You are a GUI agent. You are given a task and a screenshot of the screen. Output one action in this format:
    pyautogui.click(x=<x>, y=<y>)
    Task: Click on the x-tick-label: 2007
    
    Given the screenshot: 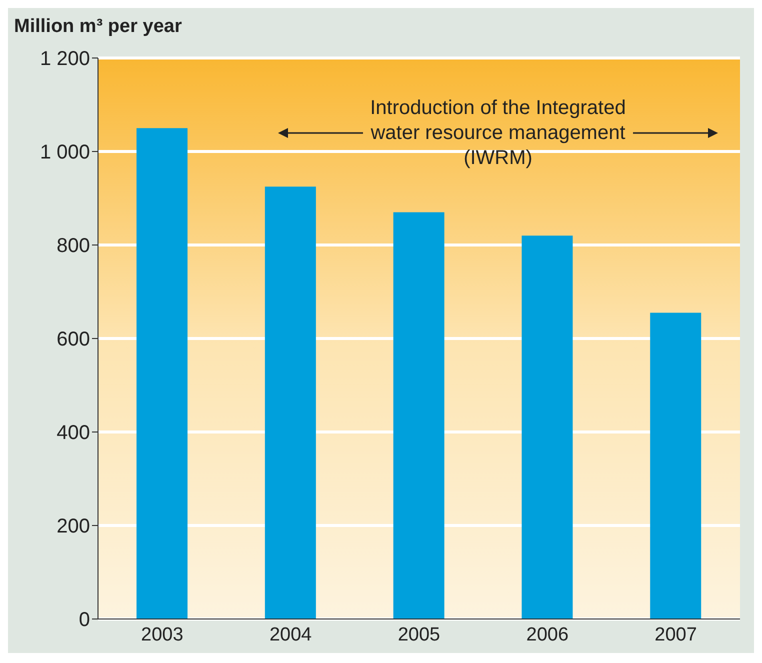 What is the action you would take?
    pyautogui.click(x=675, y=635)
    